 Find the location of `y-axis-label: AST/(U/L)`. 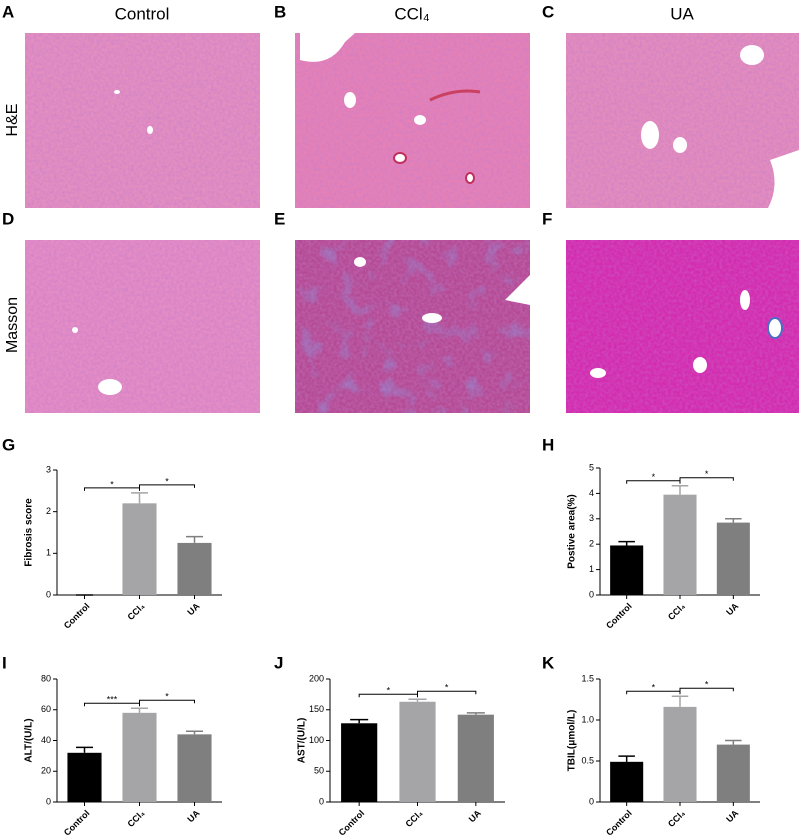

y-axis-label: AST/(U/L) is located at coordinates (302, 741).